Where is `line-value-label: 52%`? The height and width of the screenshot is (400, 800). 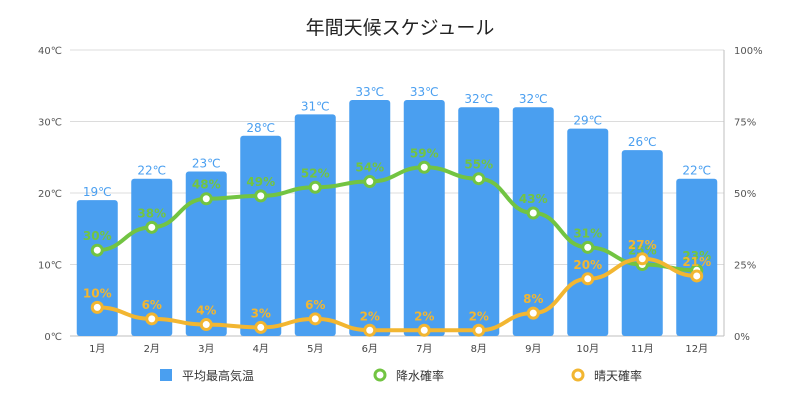
line-value-label: 52% is located at coordinates (315, 173).